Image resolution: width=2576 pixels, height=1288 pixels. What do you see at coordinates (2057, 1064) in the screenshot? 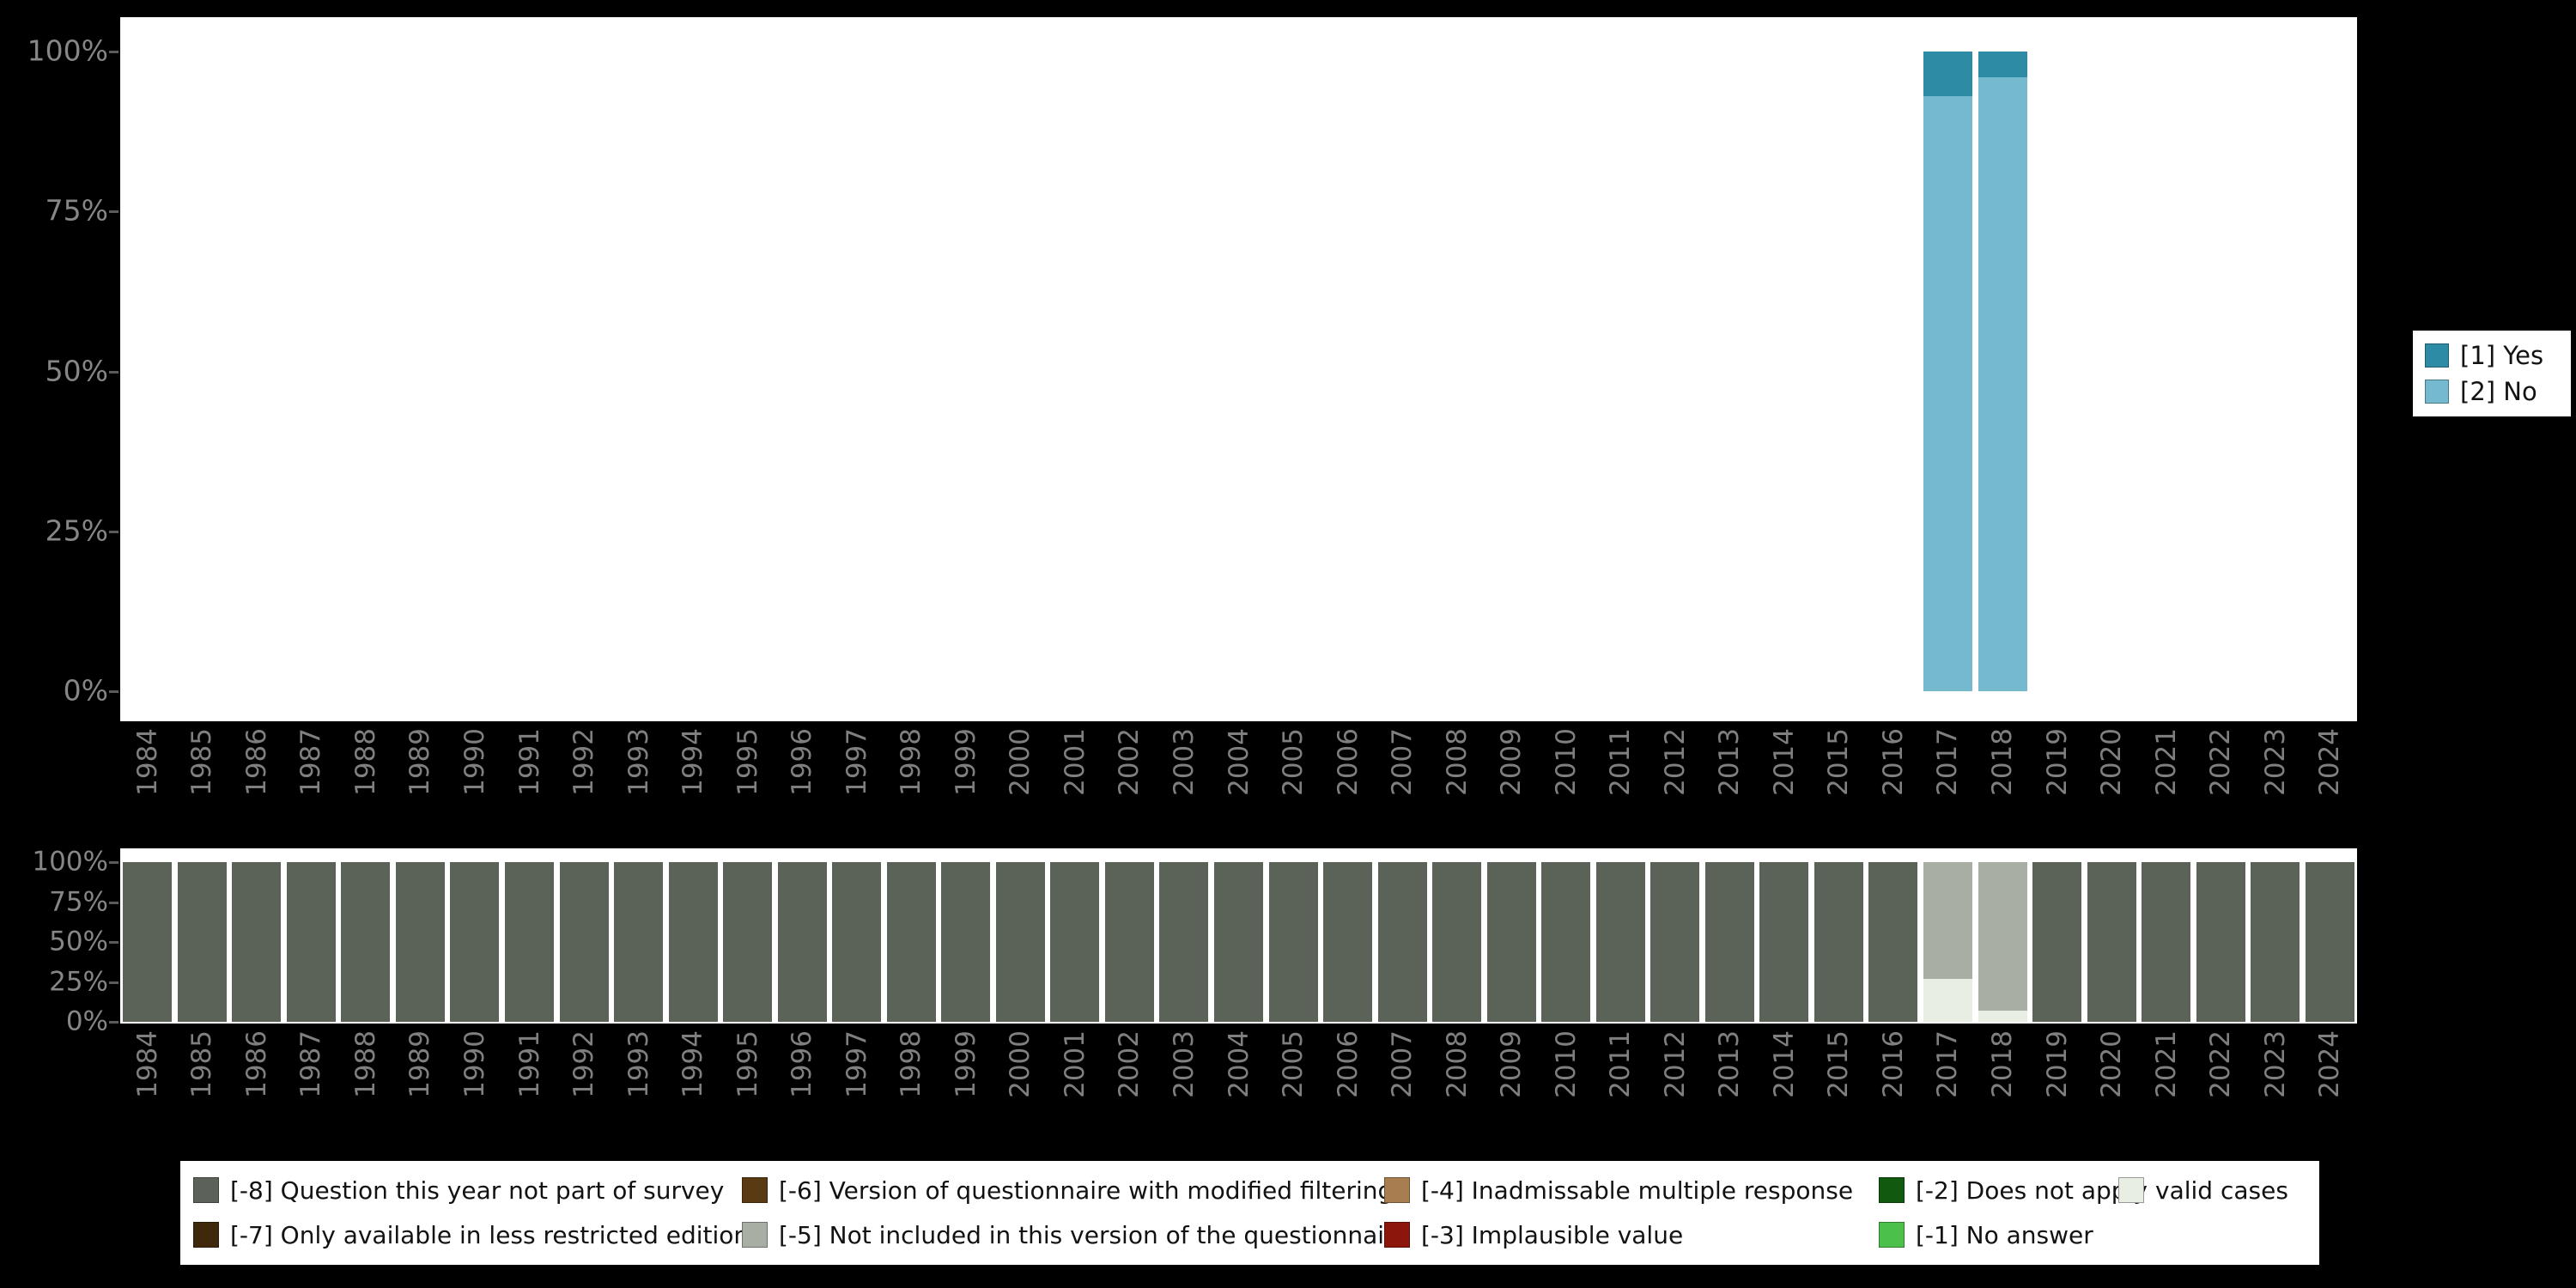
I see `x-tick-label-2019: 2019` at bounding box center [2057, 1064].